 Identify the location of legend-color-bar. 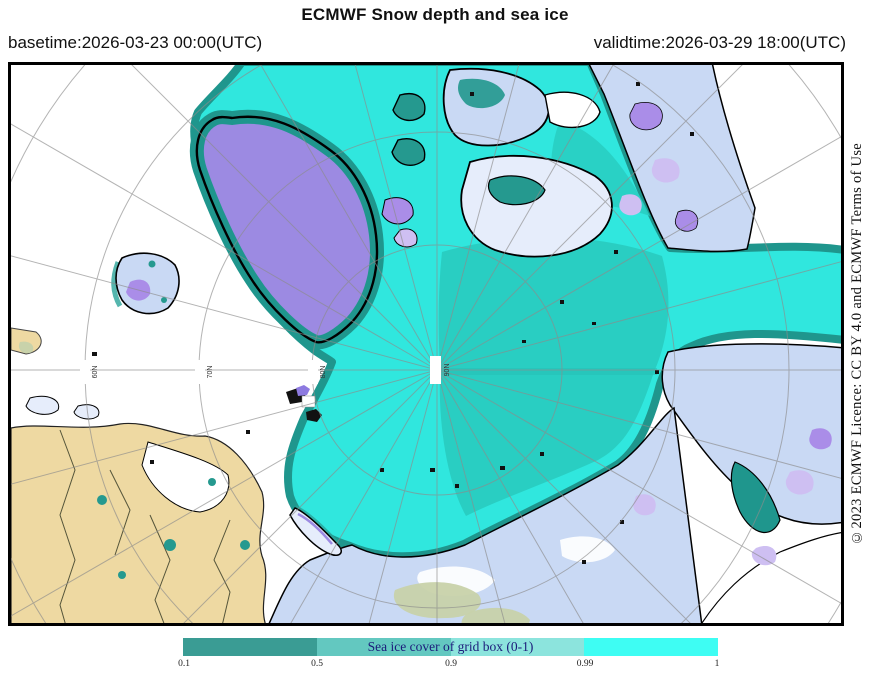
(450, 647).